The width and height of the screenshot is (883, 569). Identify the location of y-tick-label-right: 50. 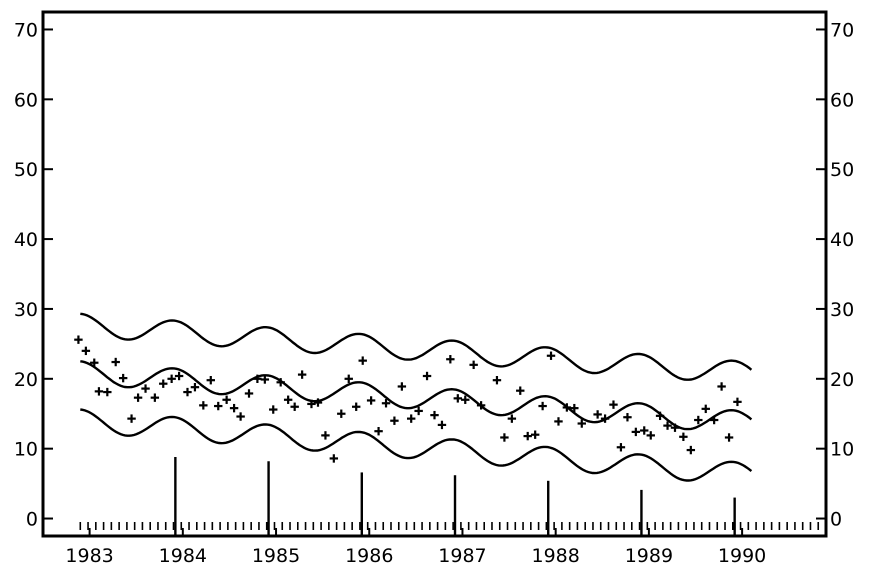
(842, 170).